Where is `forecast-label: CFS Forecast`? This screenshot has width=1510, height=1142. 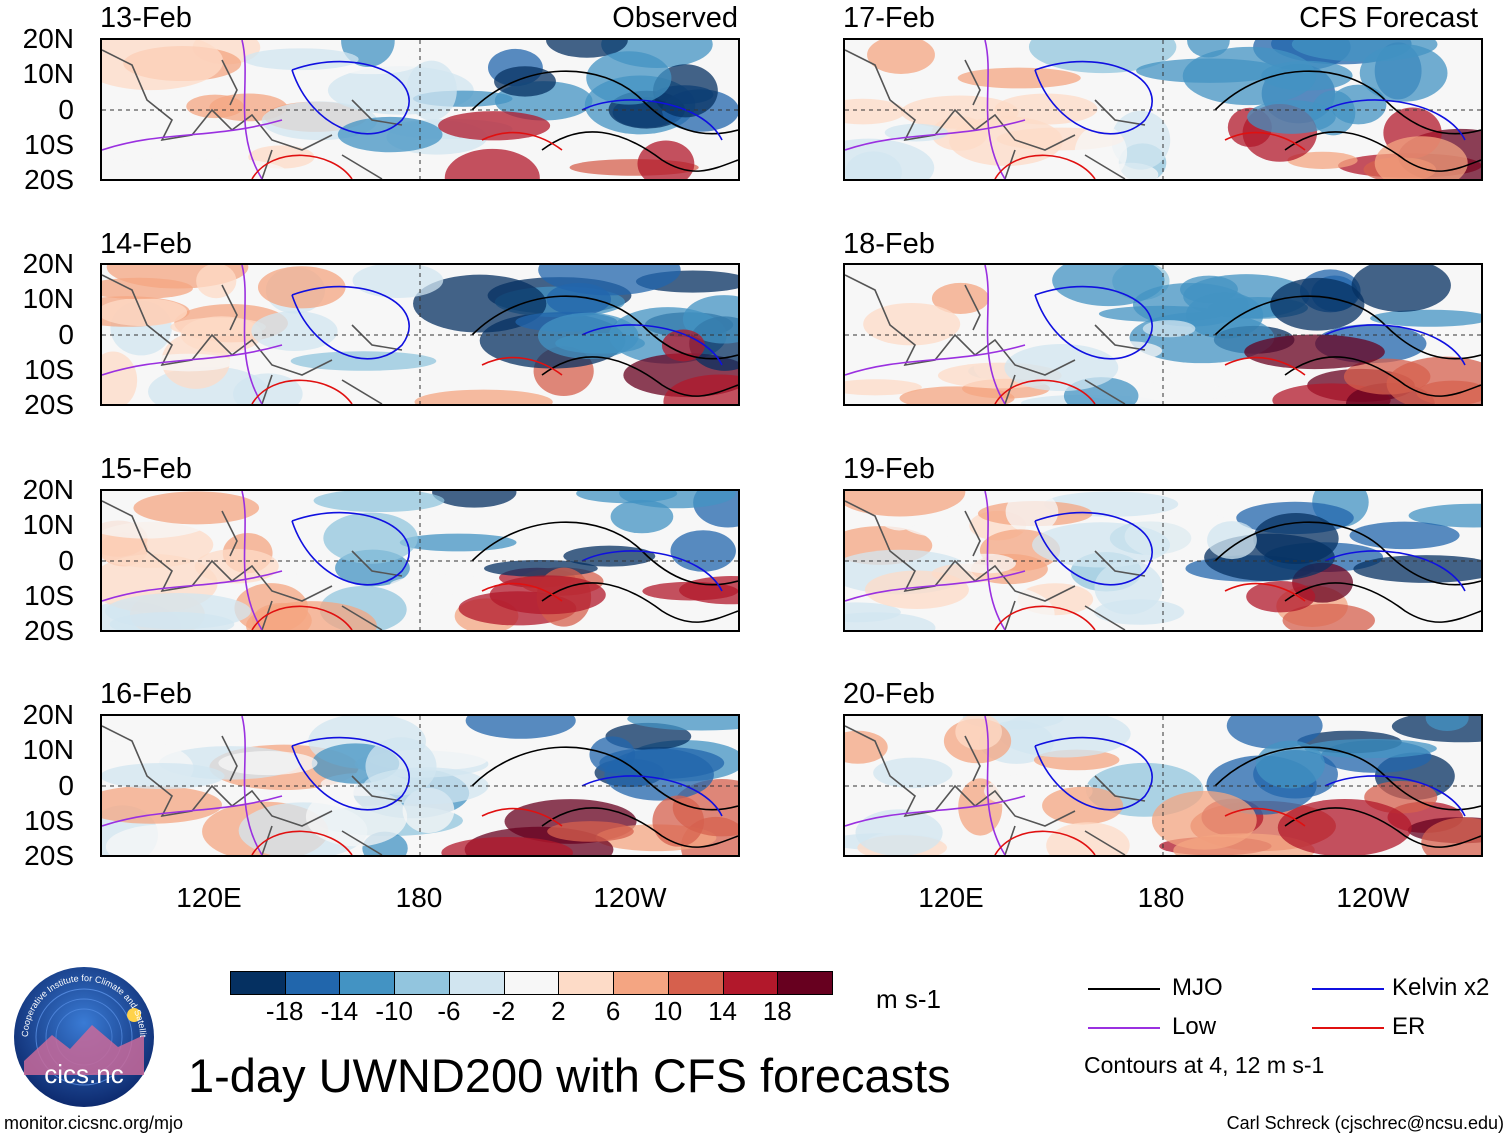
forecast-label: CFS Forecast is located at coordinates (1388, 18).